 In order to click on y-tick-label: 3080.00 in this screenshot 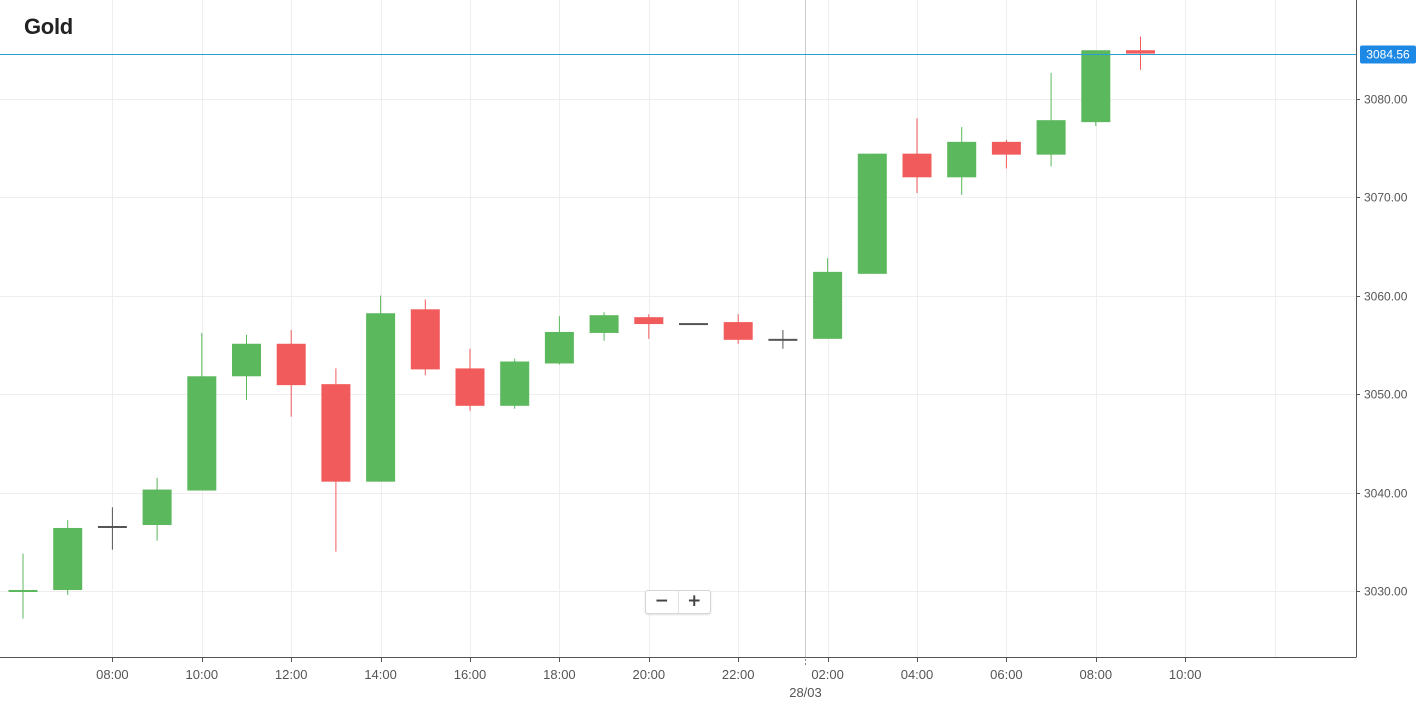, I will do `click(1386, 100)`.